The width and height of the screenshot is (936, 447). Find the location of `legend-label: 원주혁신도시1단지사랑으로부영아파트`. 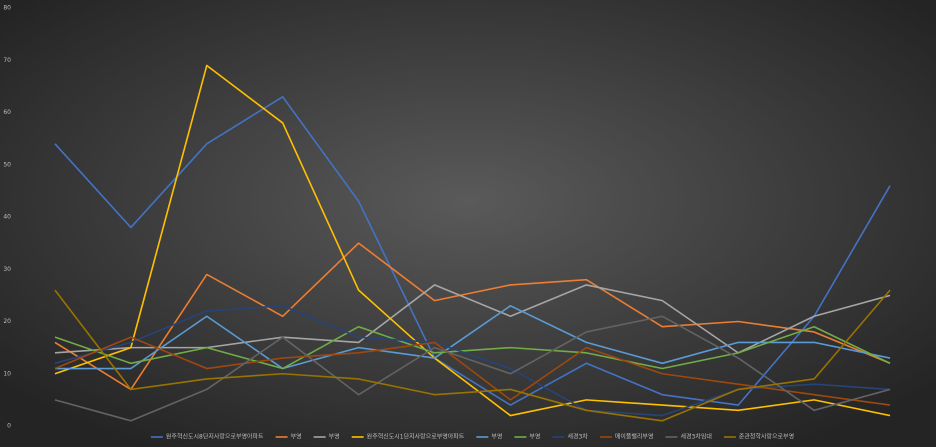

legend-label: 원주혁신도시1단지사랑으로부영아파트 is located at coordinates (416, 437).